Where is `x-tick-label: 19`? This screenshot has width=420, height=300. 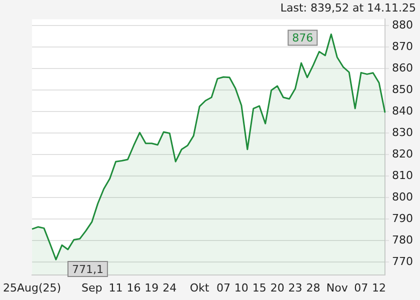
x-tick-label: 19 is located at coordinates (151, 287).